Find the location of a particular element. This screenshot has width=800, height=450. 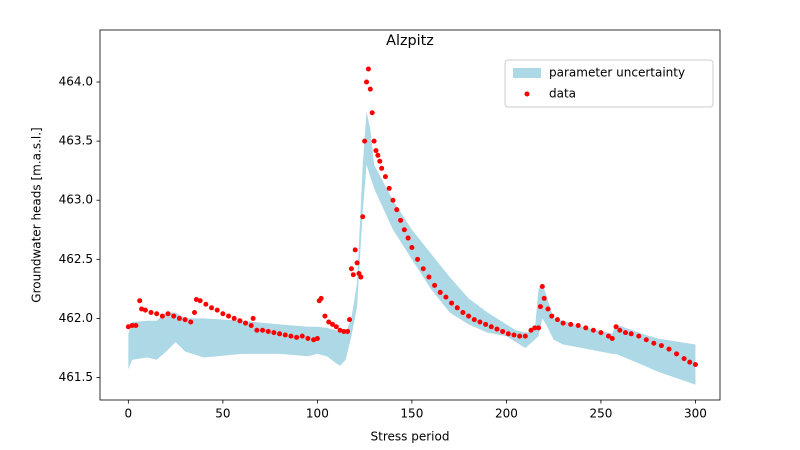

y-axis-label: Groundwater heads [m.a.s.l.] is located at coordinates (37, 214).